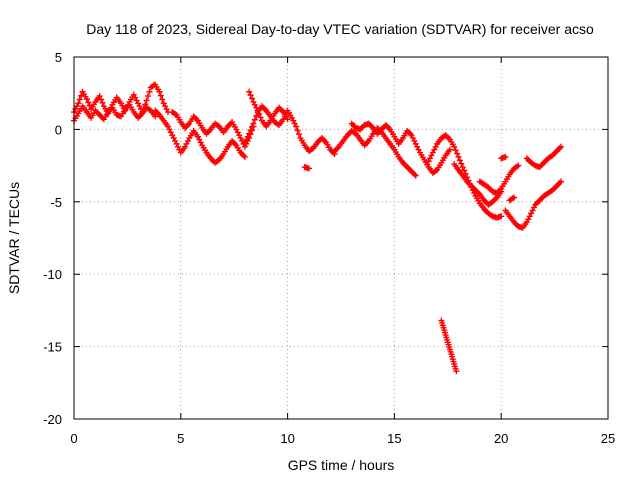  What do you see at coordinates (180, 438) in the screenshot?
I see `x-tick-label: 5` at bounding box center [180, 438].